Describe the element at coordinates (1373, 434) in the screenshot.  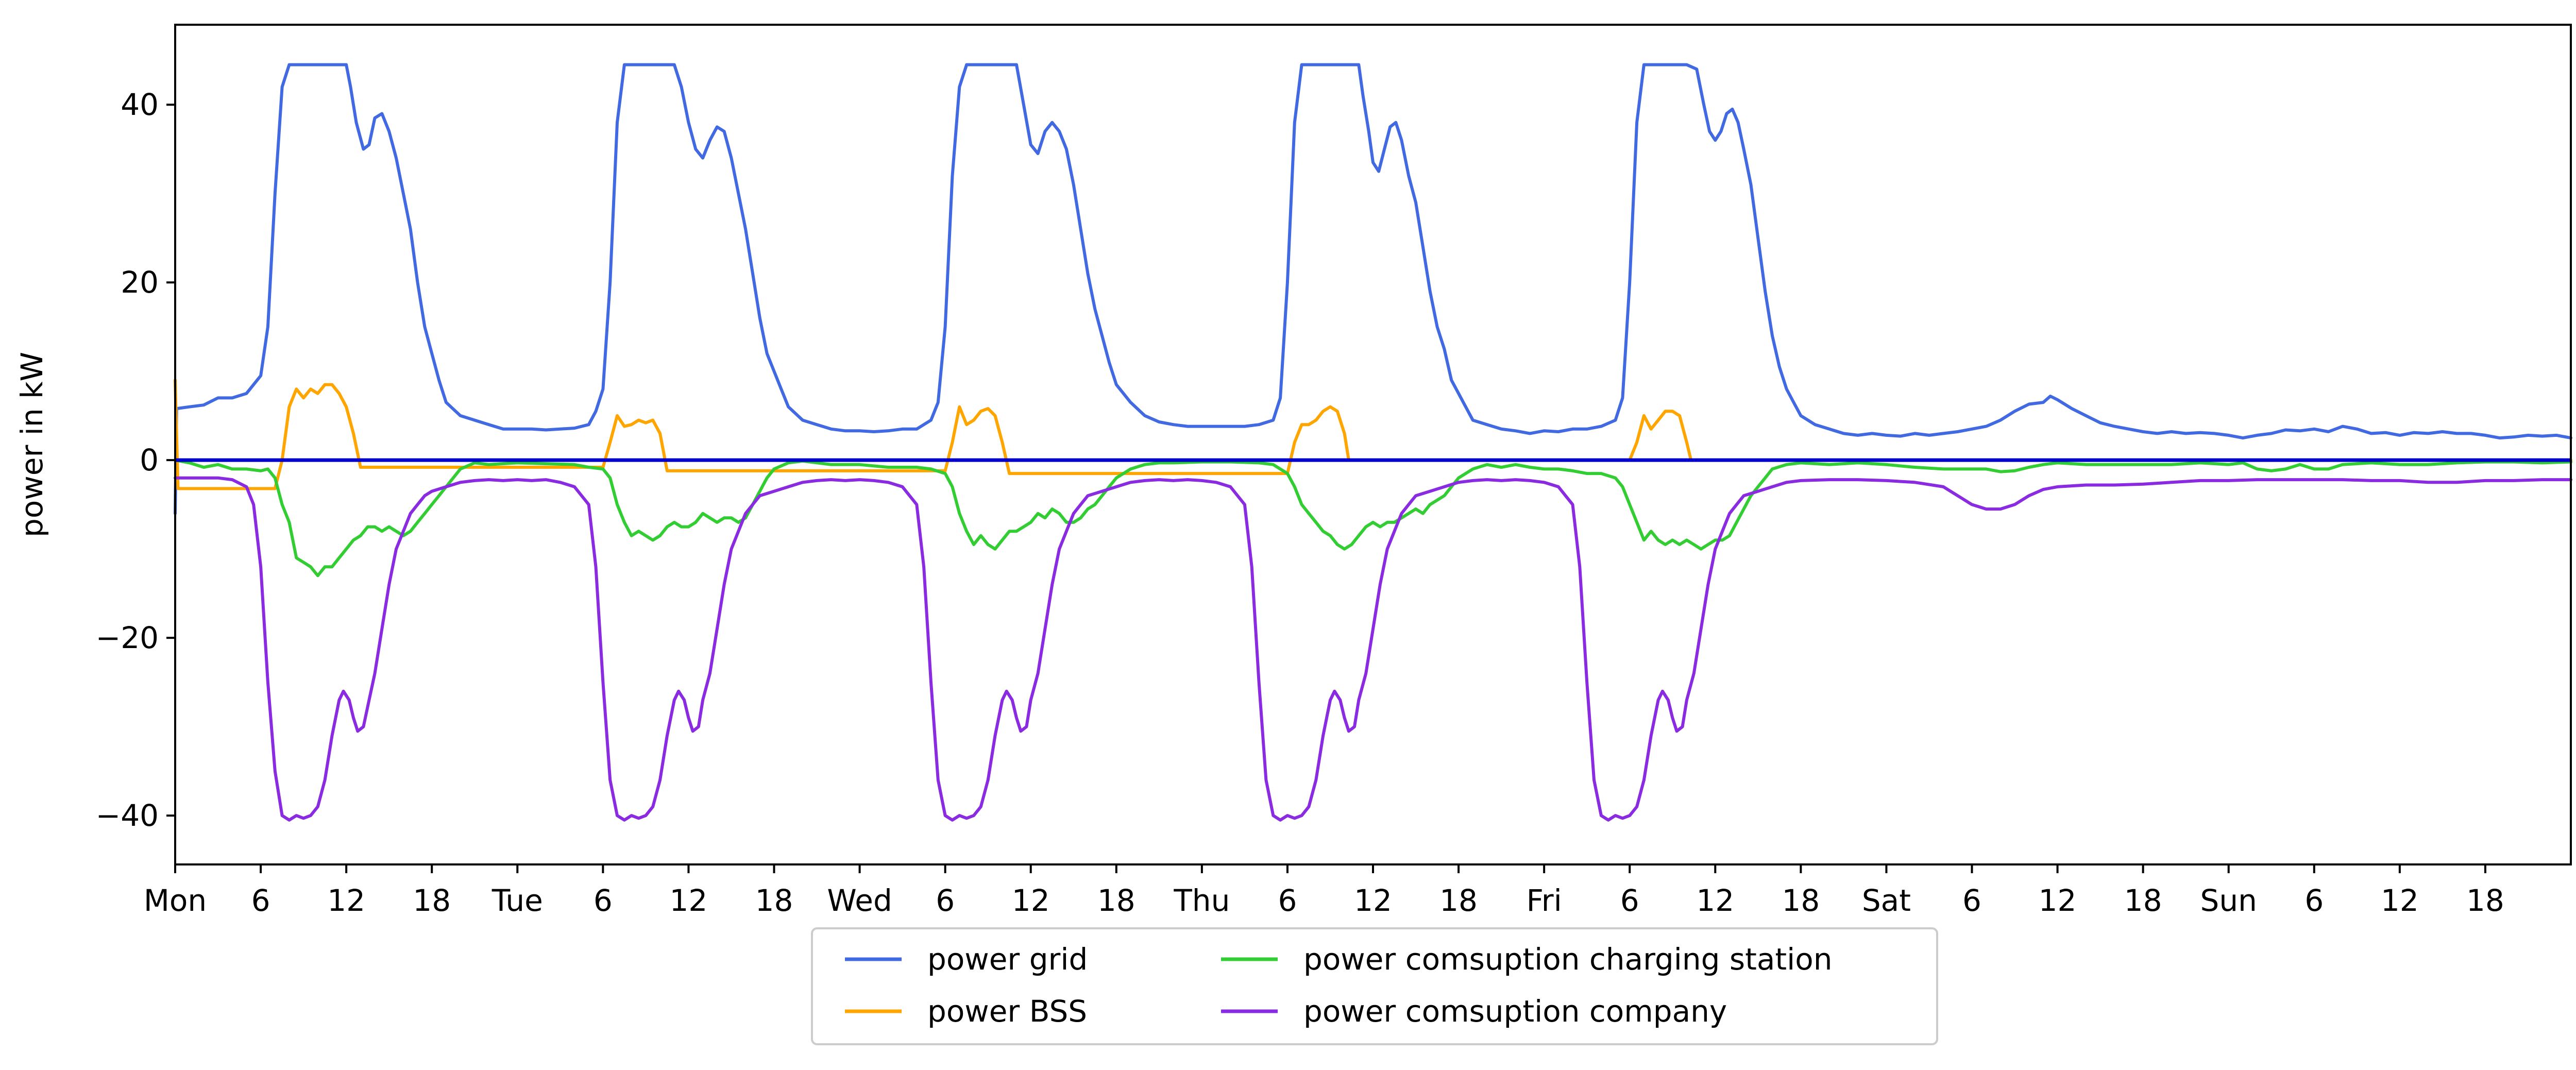
I see `series-line-power-bss` at that location.